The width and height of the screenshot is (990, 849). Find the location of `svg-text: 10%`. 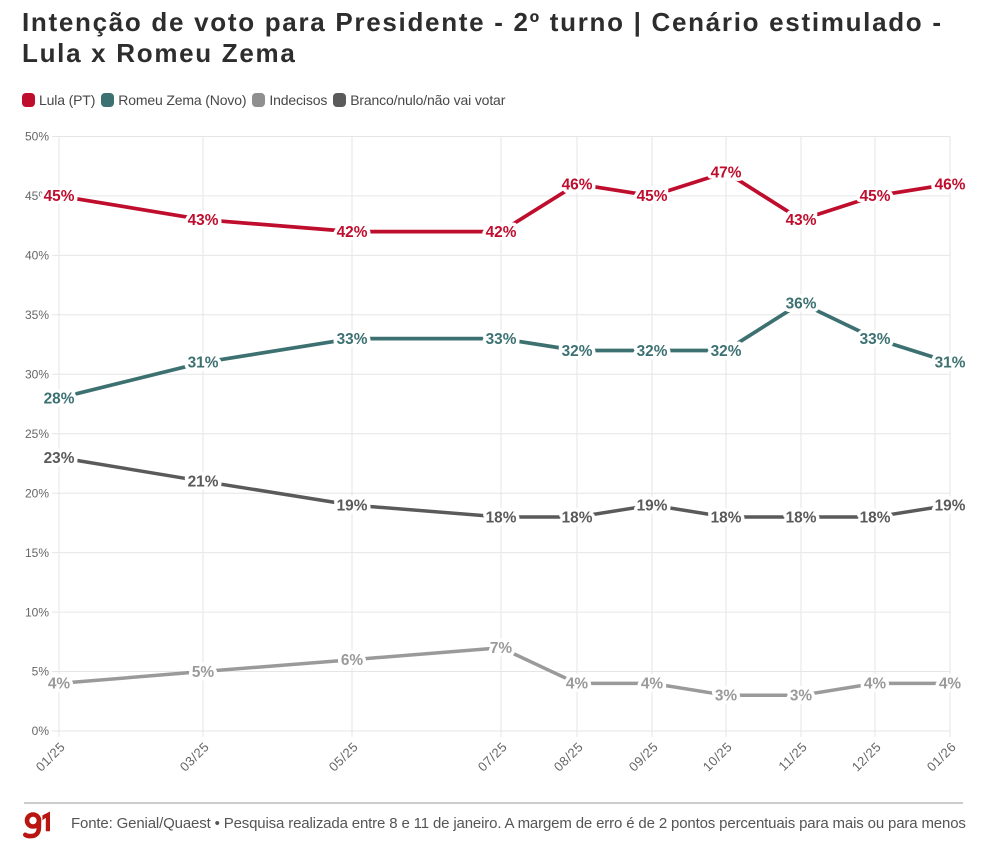

svg-text: 10% is located at coordinates (37, 612).